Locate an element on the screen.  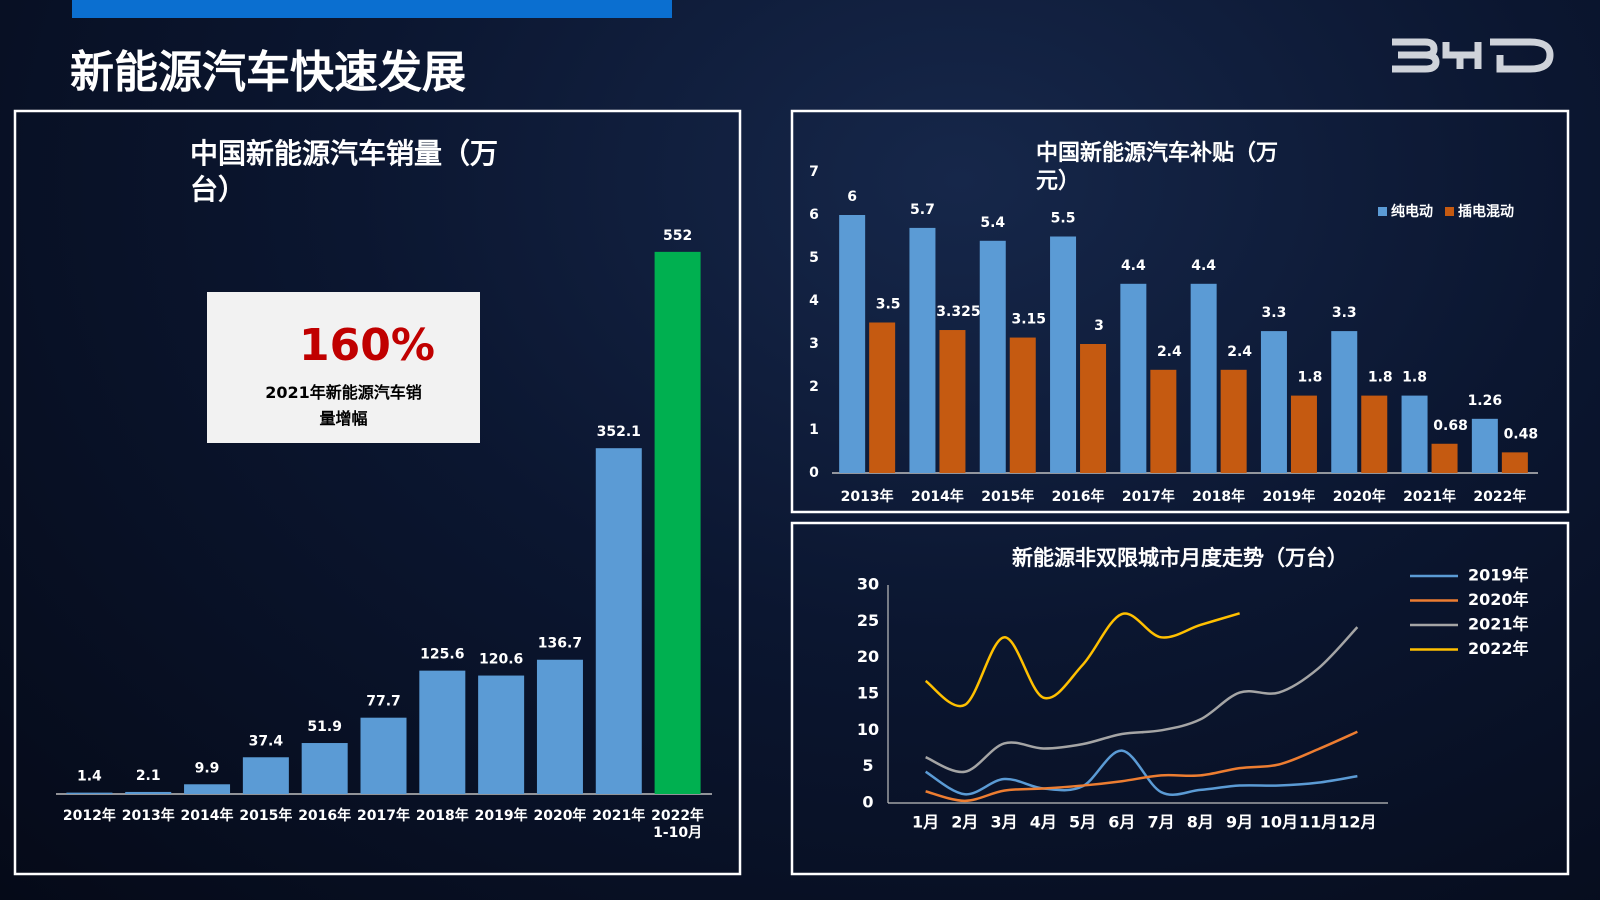
x-tick-label: 1月 is located at coordinates (925, 822).